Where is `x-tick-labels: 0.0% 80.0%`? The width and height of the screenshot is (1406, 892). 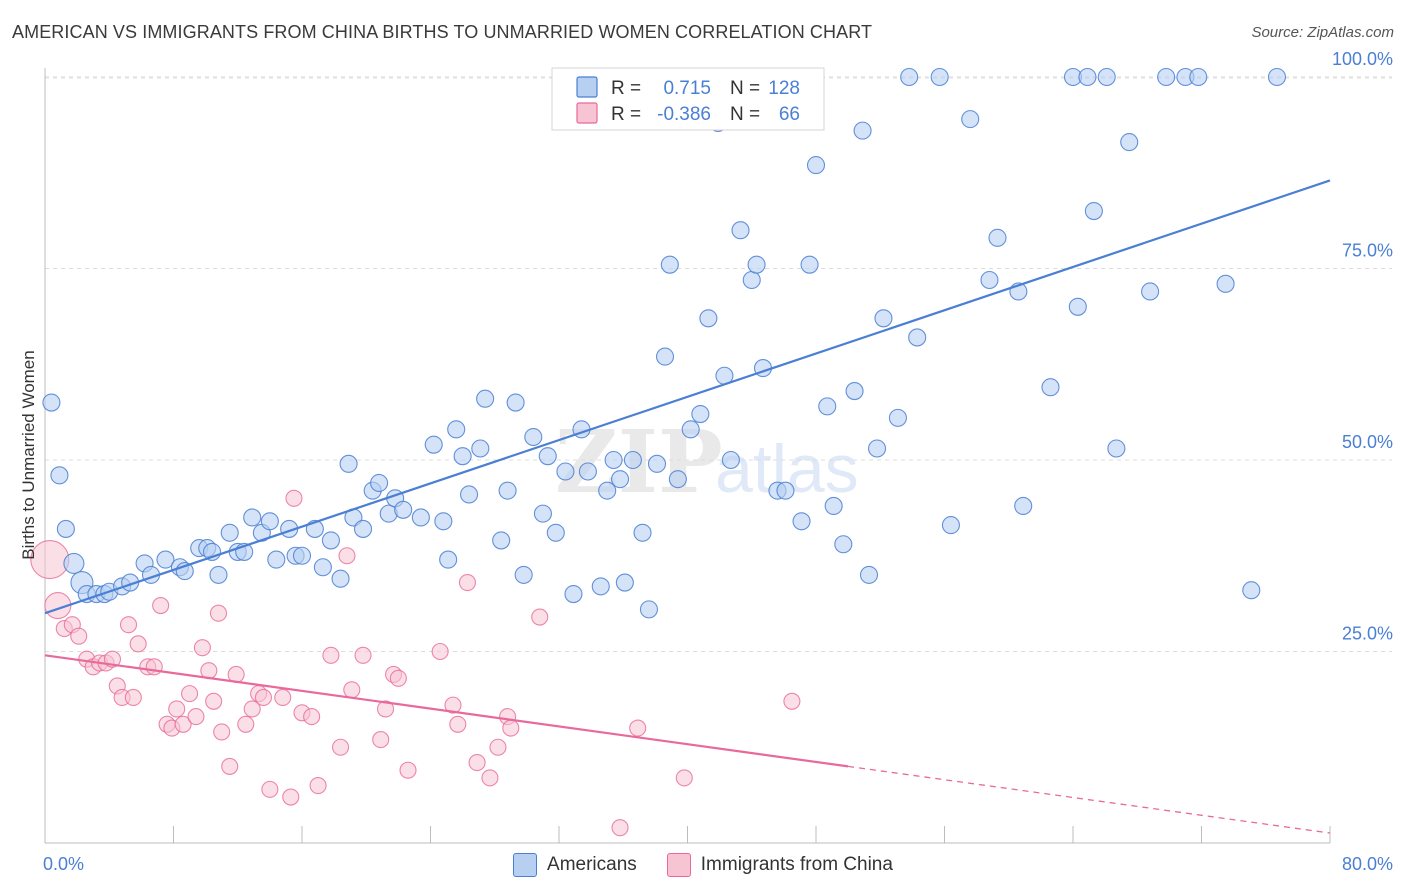 x-tick-labels: 0.0% 80.0% is located at coordinates (718, 864).